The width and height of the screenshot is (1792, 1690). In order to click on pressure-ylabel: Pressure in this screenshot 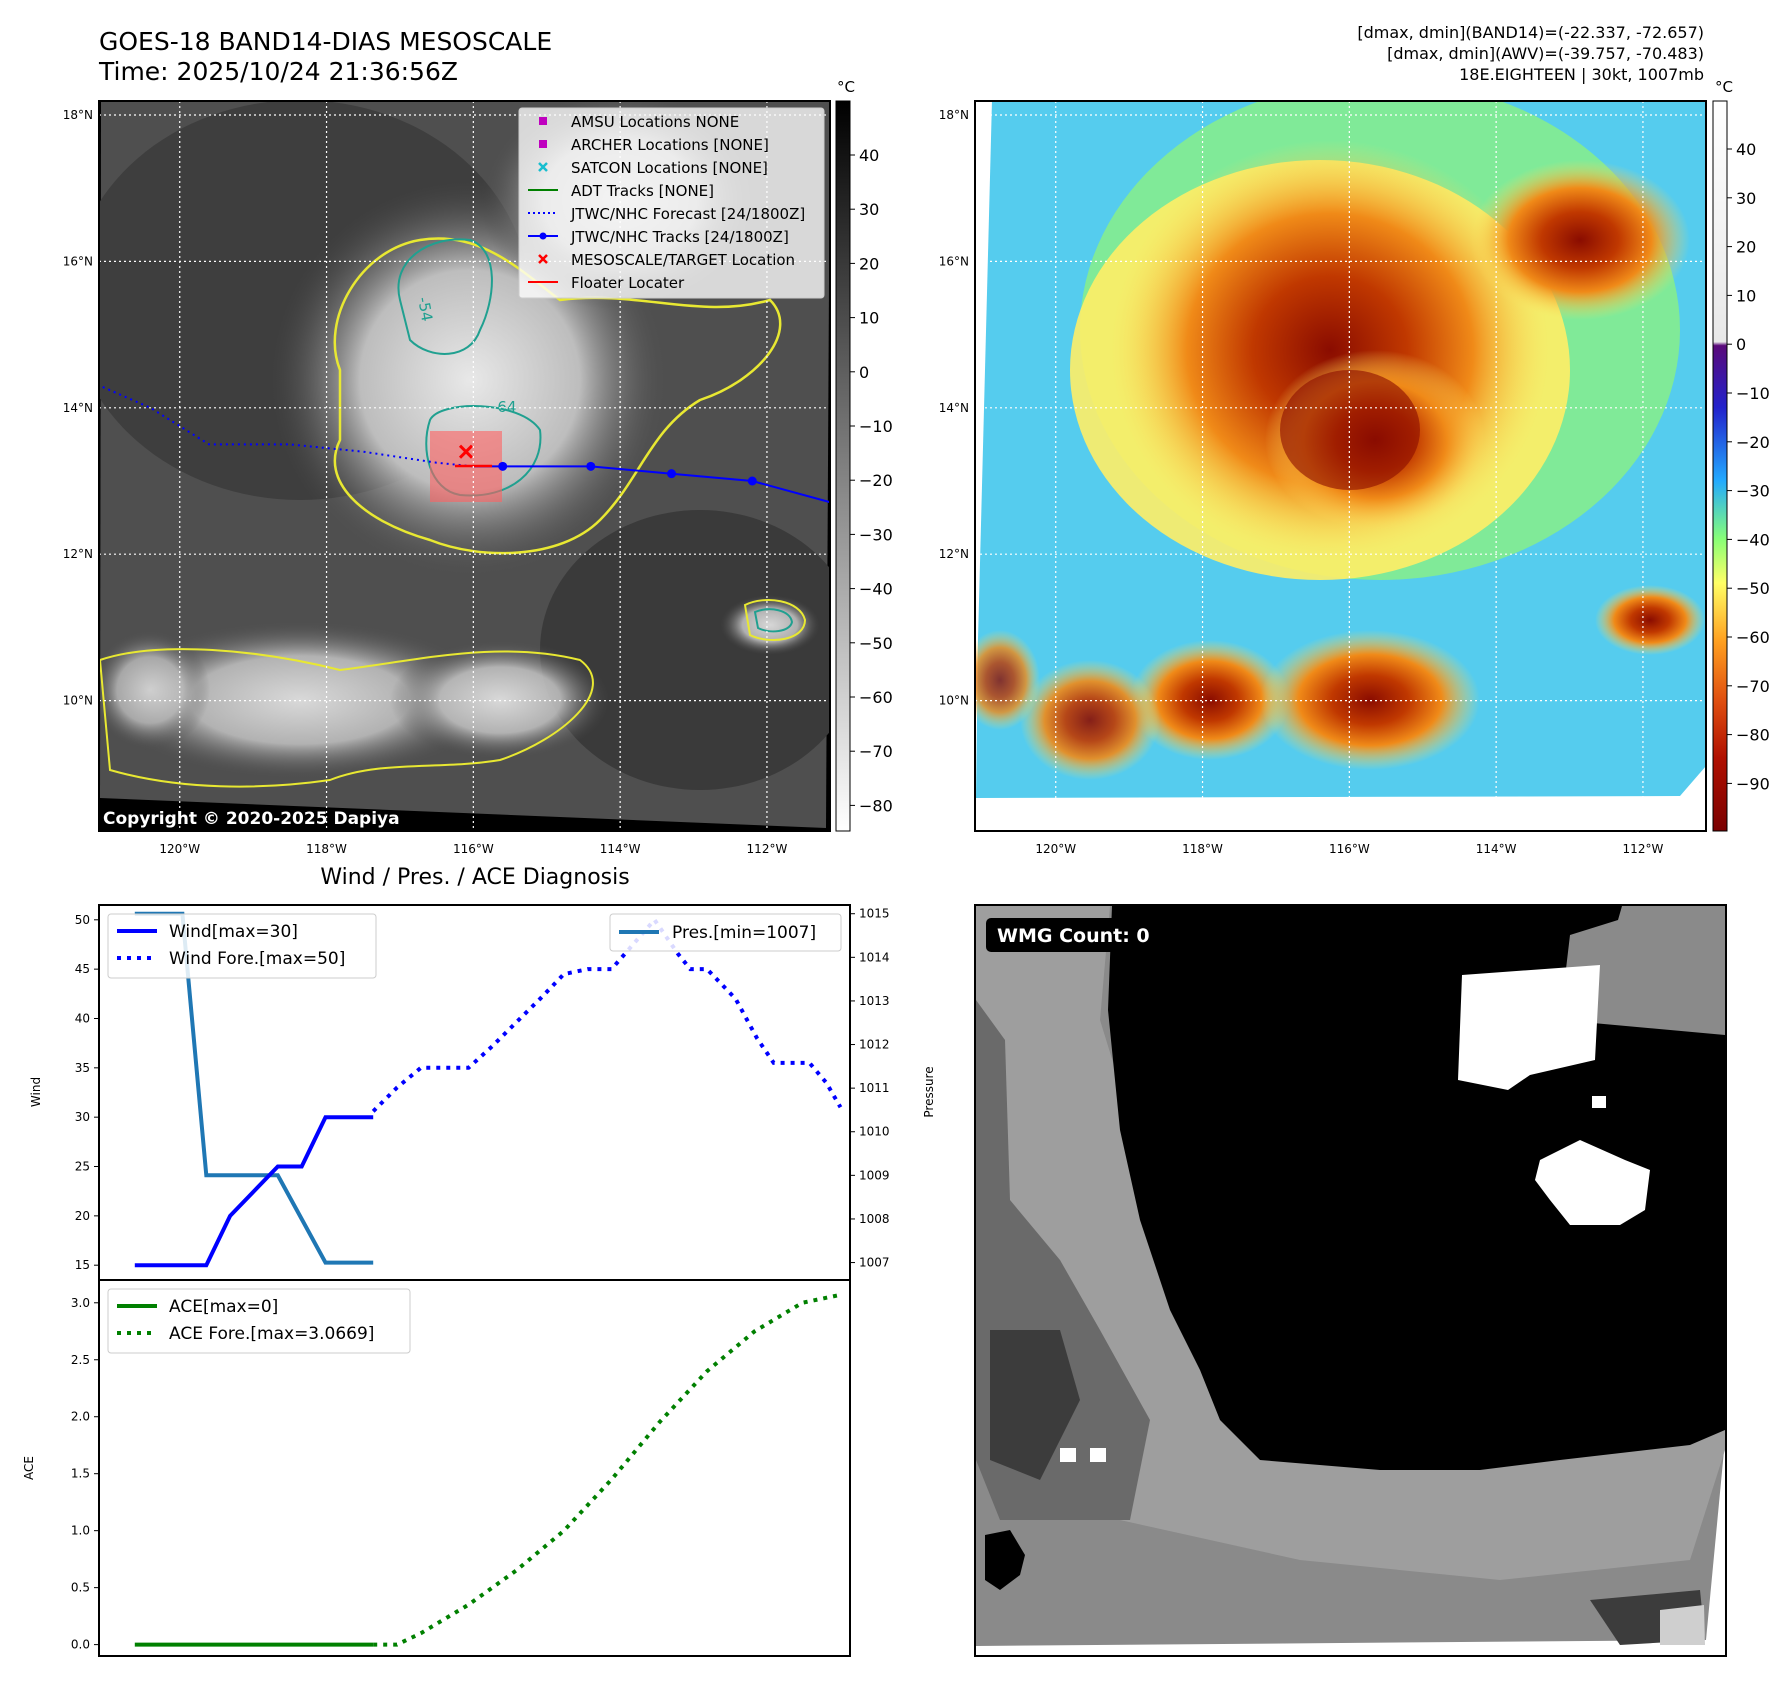, I will do `click(929, 1091)`.